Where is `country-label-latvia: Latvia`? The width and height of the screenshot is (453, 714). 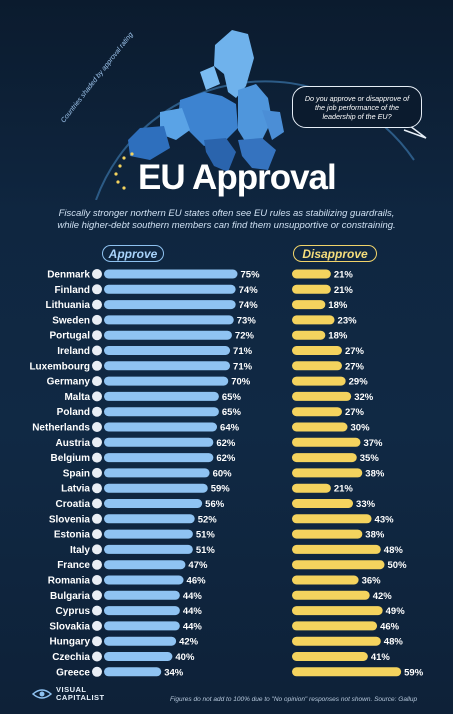 country-label-latvia: Latvia is located at coordinates (75, 489).